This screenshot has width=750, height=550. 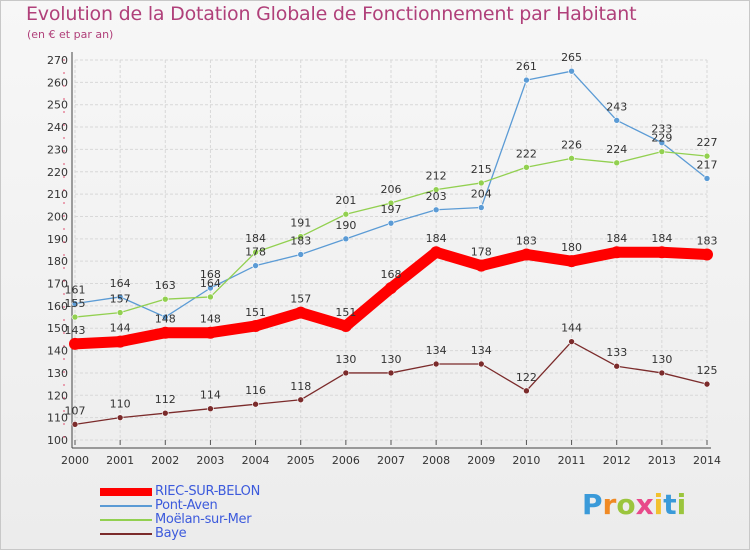 I want to click on data-label: 110, so click(x=120, y=404).